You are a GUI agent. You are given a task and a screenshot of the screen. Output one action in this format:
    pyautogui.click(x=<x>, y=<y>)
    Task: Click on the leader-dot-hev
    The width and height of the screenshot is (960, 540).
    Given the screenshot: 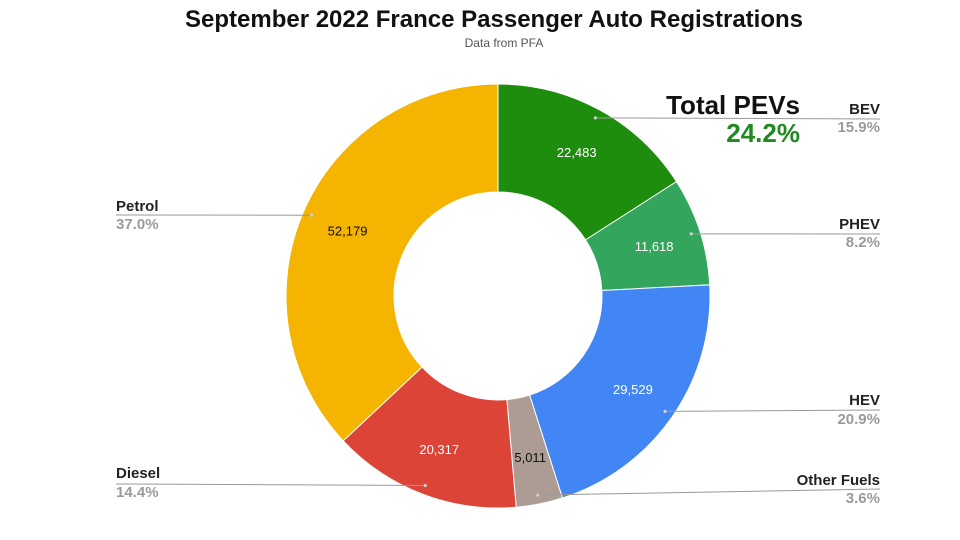 What is the action you would take?
    pyautogui.click(x=665, y=411)
    